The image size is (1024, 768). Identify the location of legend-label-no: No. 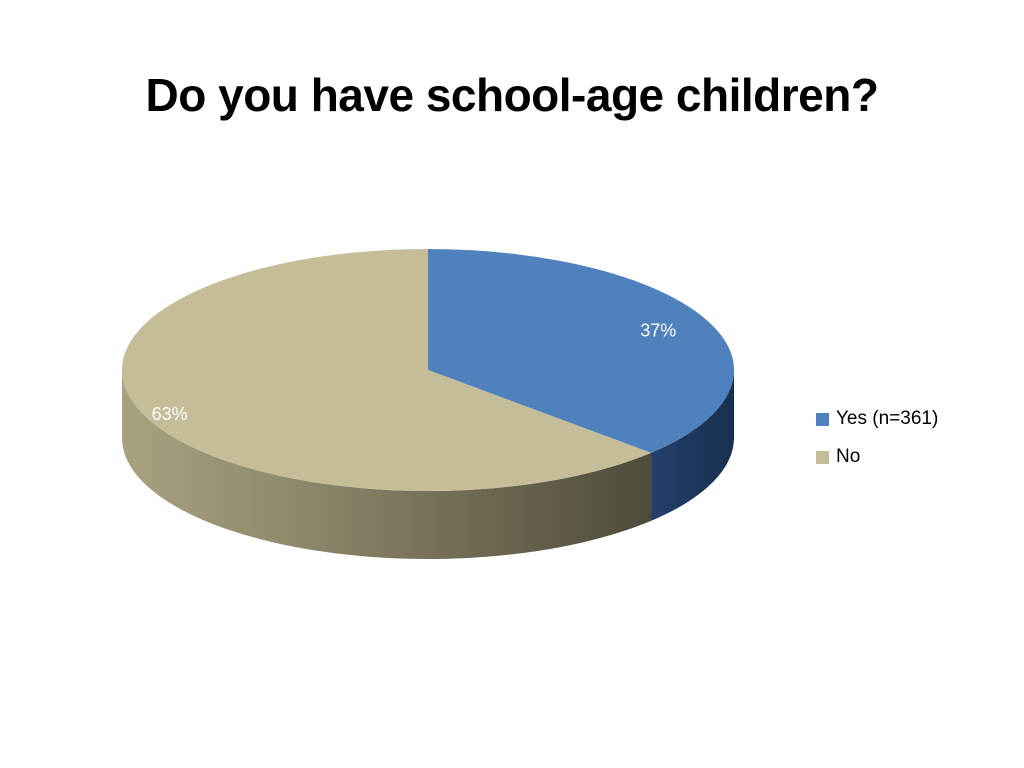
(848, 456).